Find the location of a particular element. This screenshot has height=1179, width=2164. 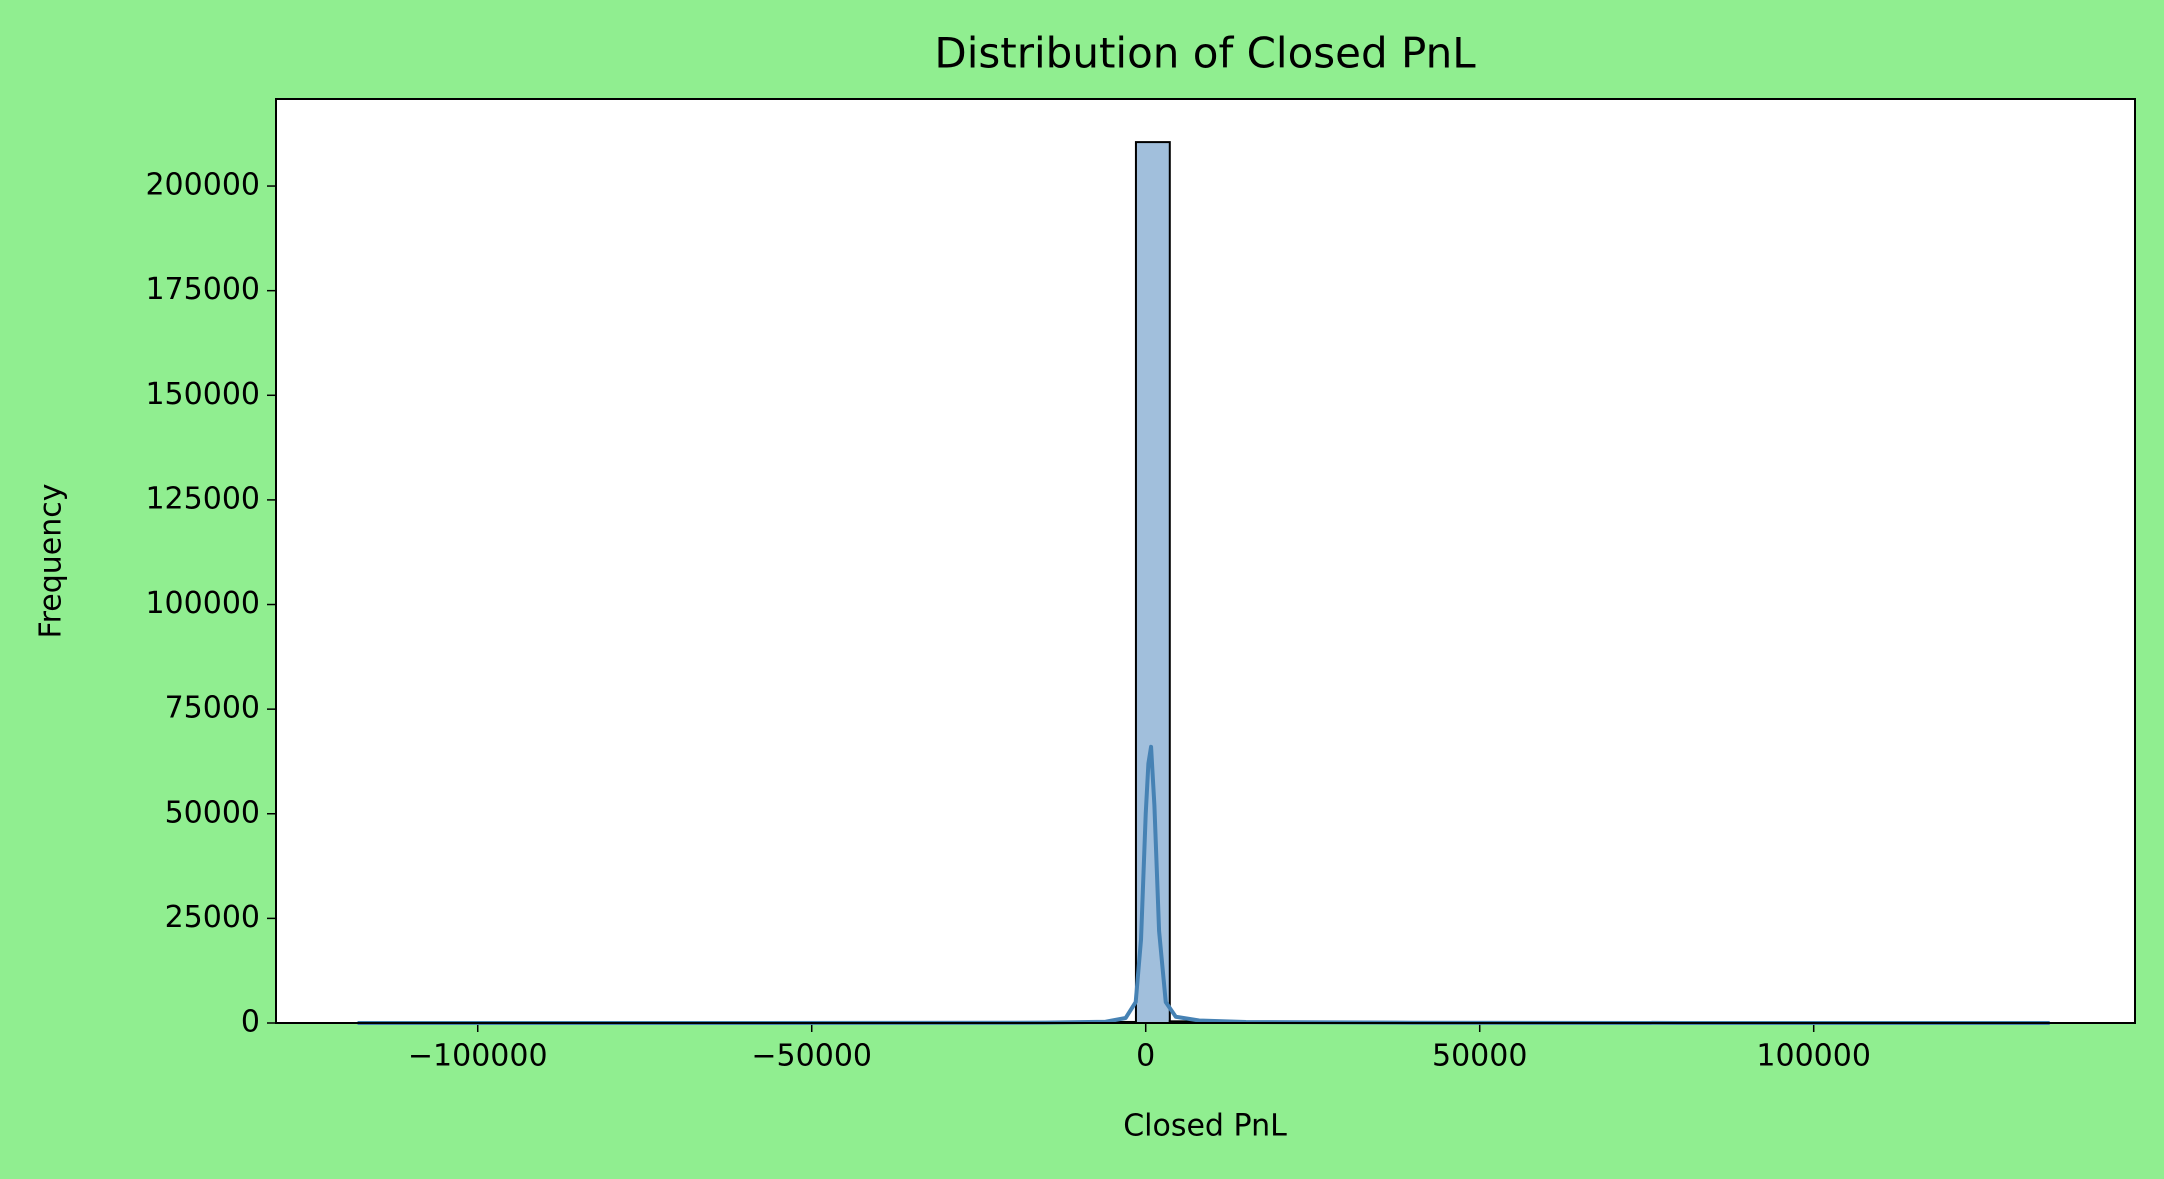

y-tick-label: 25000 is located at coordinates (212, 917).